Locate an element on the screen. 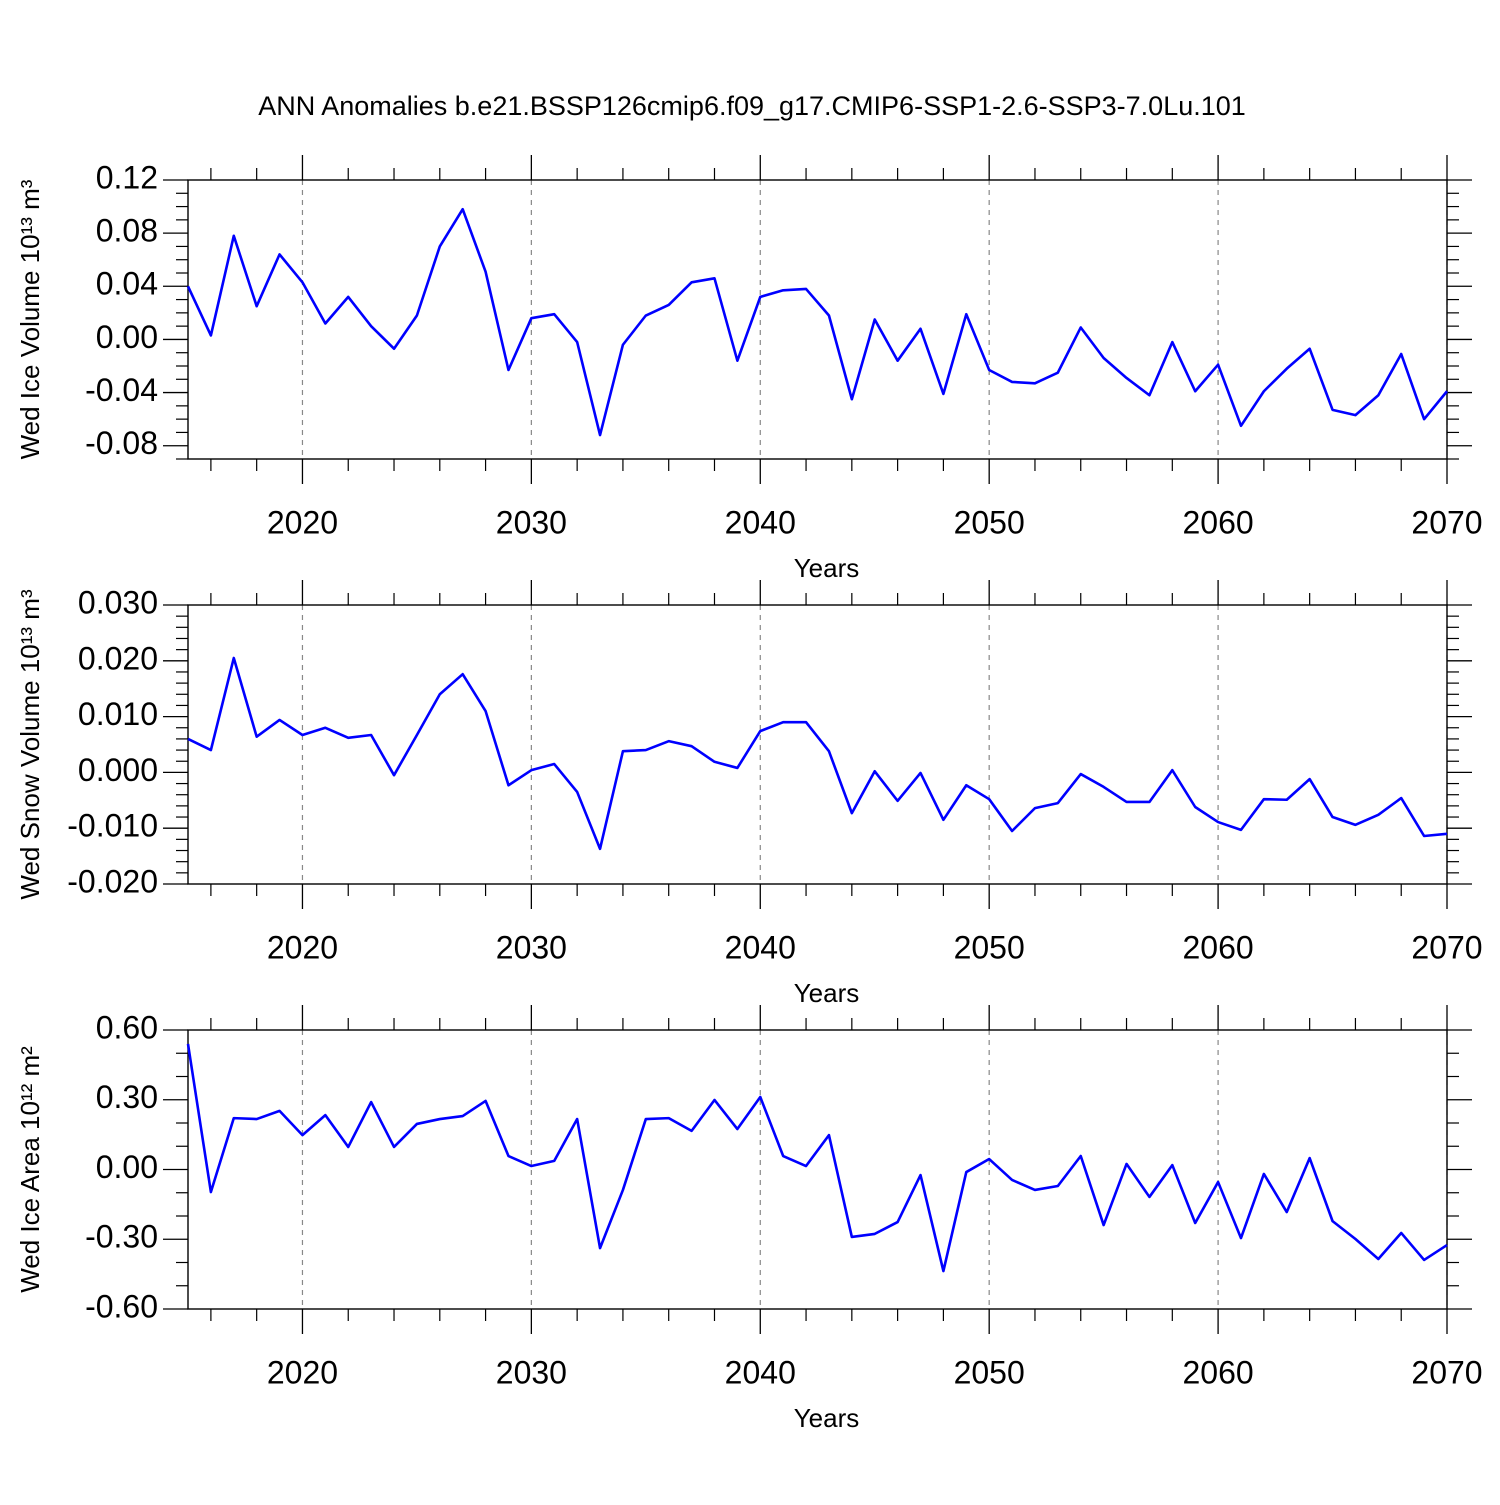 The image size is (1500, 1505). y-axis-label: Wed Snow Volume 10¹³ m³ is located at coordinates (30, 744).